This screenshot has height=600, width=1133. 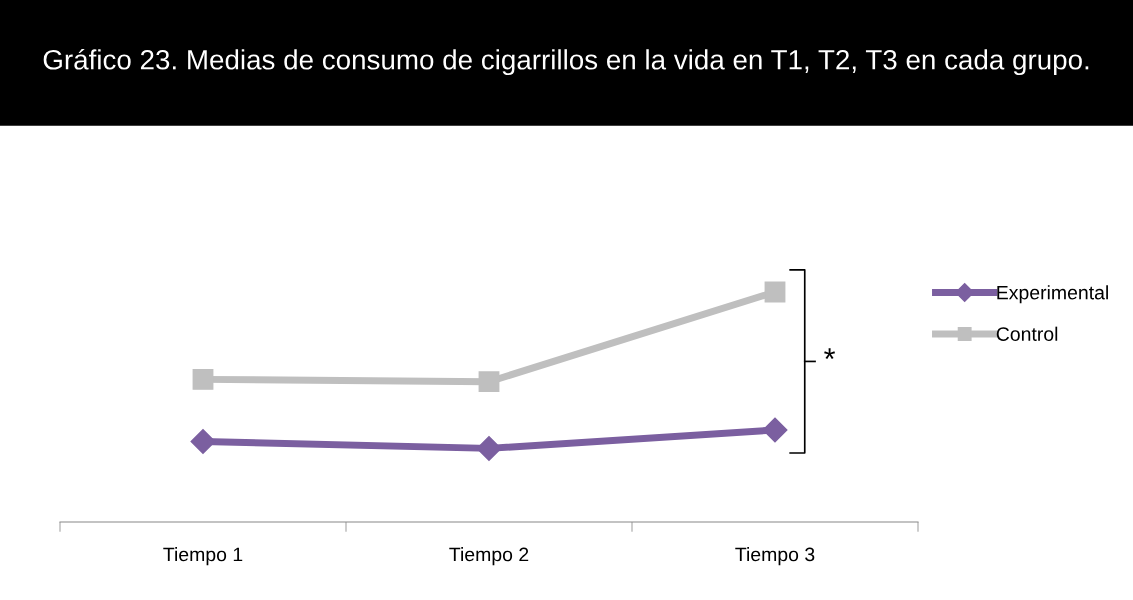 What do you see at coordinates (830, 354) in the screenshot?
I see `annotation: *` at bounding box center [830, 354].